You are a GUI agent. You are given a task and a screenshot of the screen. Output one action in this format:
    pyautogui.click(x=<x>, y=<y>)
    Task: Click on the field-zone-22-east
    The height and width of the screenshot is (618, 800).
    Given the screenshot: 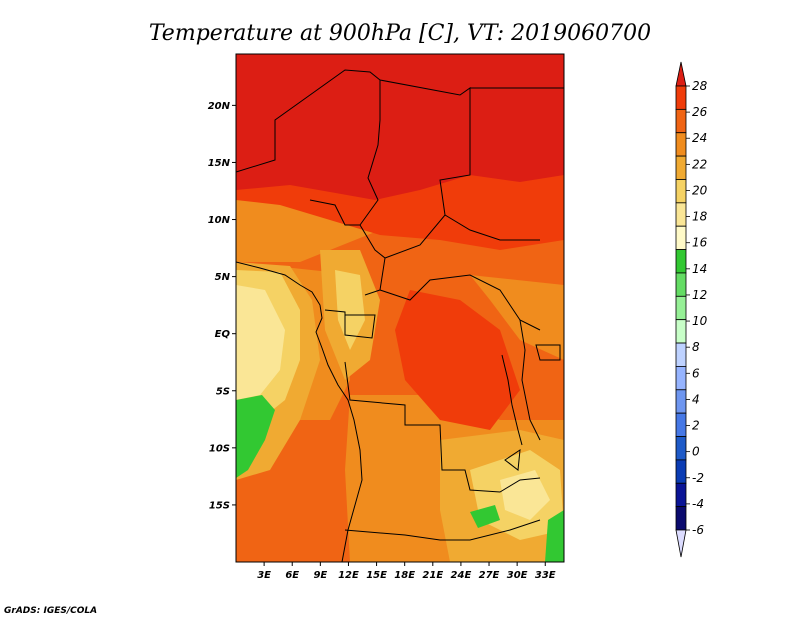 What is the action you would take?
    pyautogui.click(x=517, y=317)
    